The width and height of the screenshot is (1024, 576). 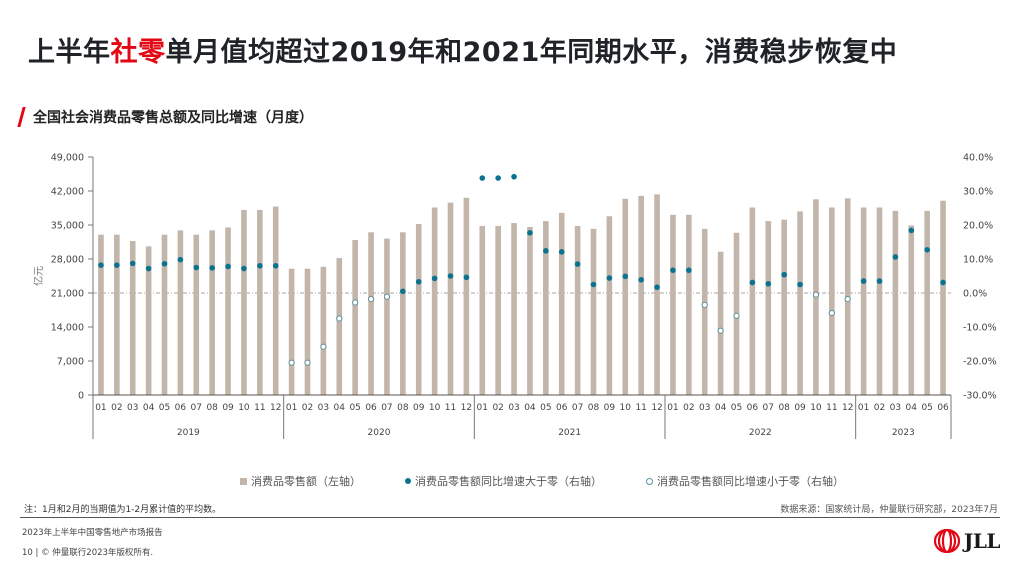 What do you see at coordinates (649, 481) in the screenshot?
I see `hollow-dot-icon` at bounding box center [649, 481].